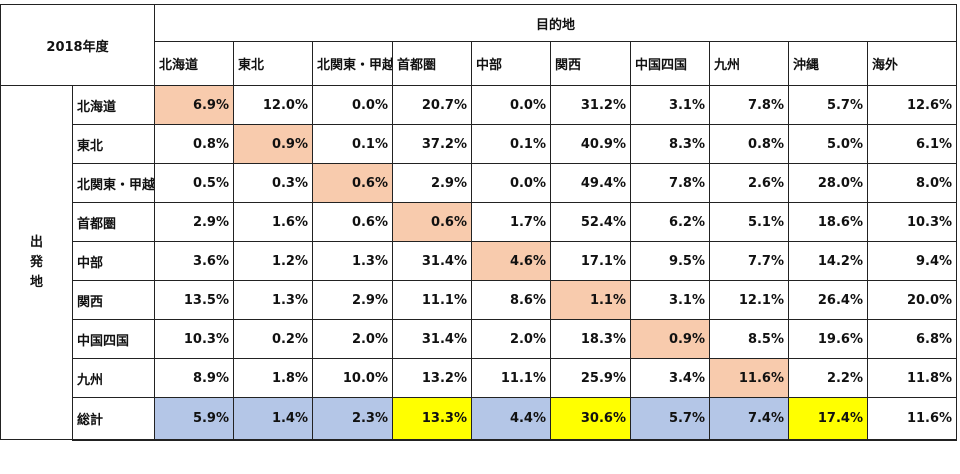 This screenshot has width=960, height=474. What do you see at coordinates (352, 378) in the screenshot?
I see `data-cell: 10.0%` at bounding box center [352, 378].